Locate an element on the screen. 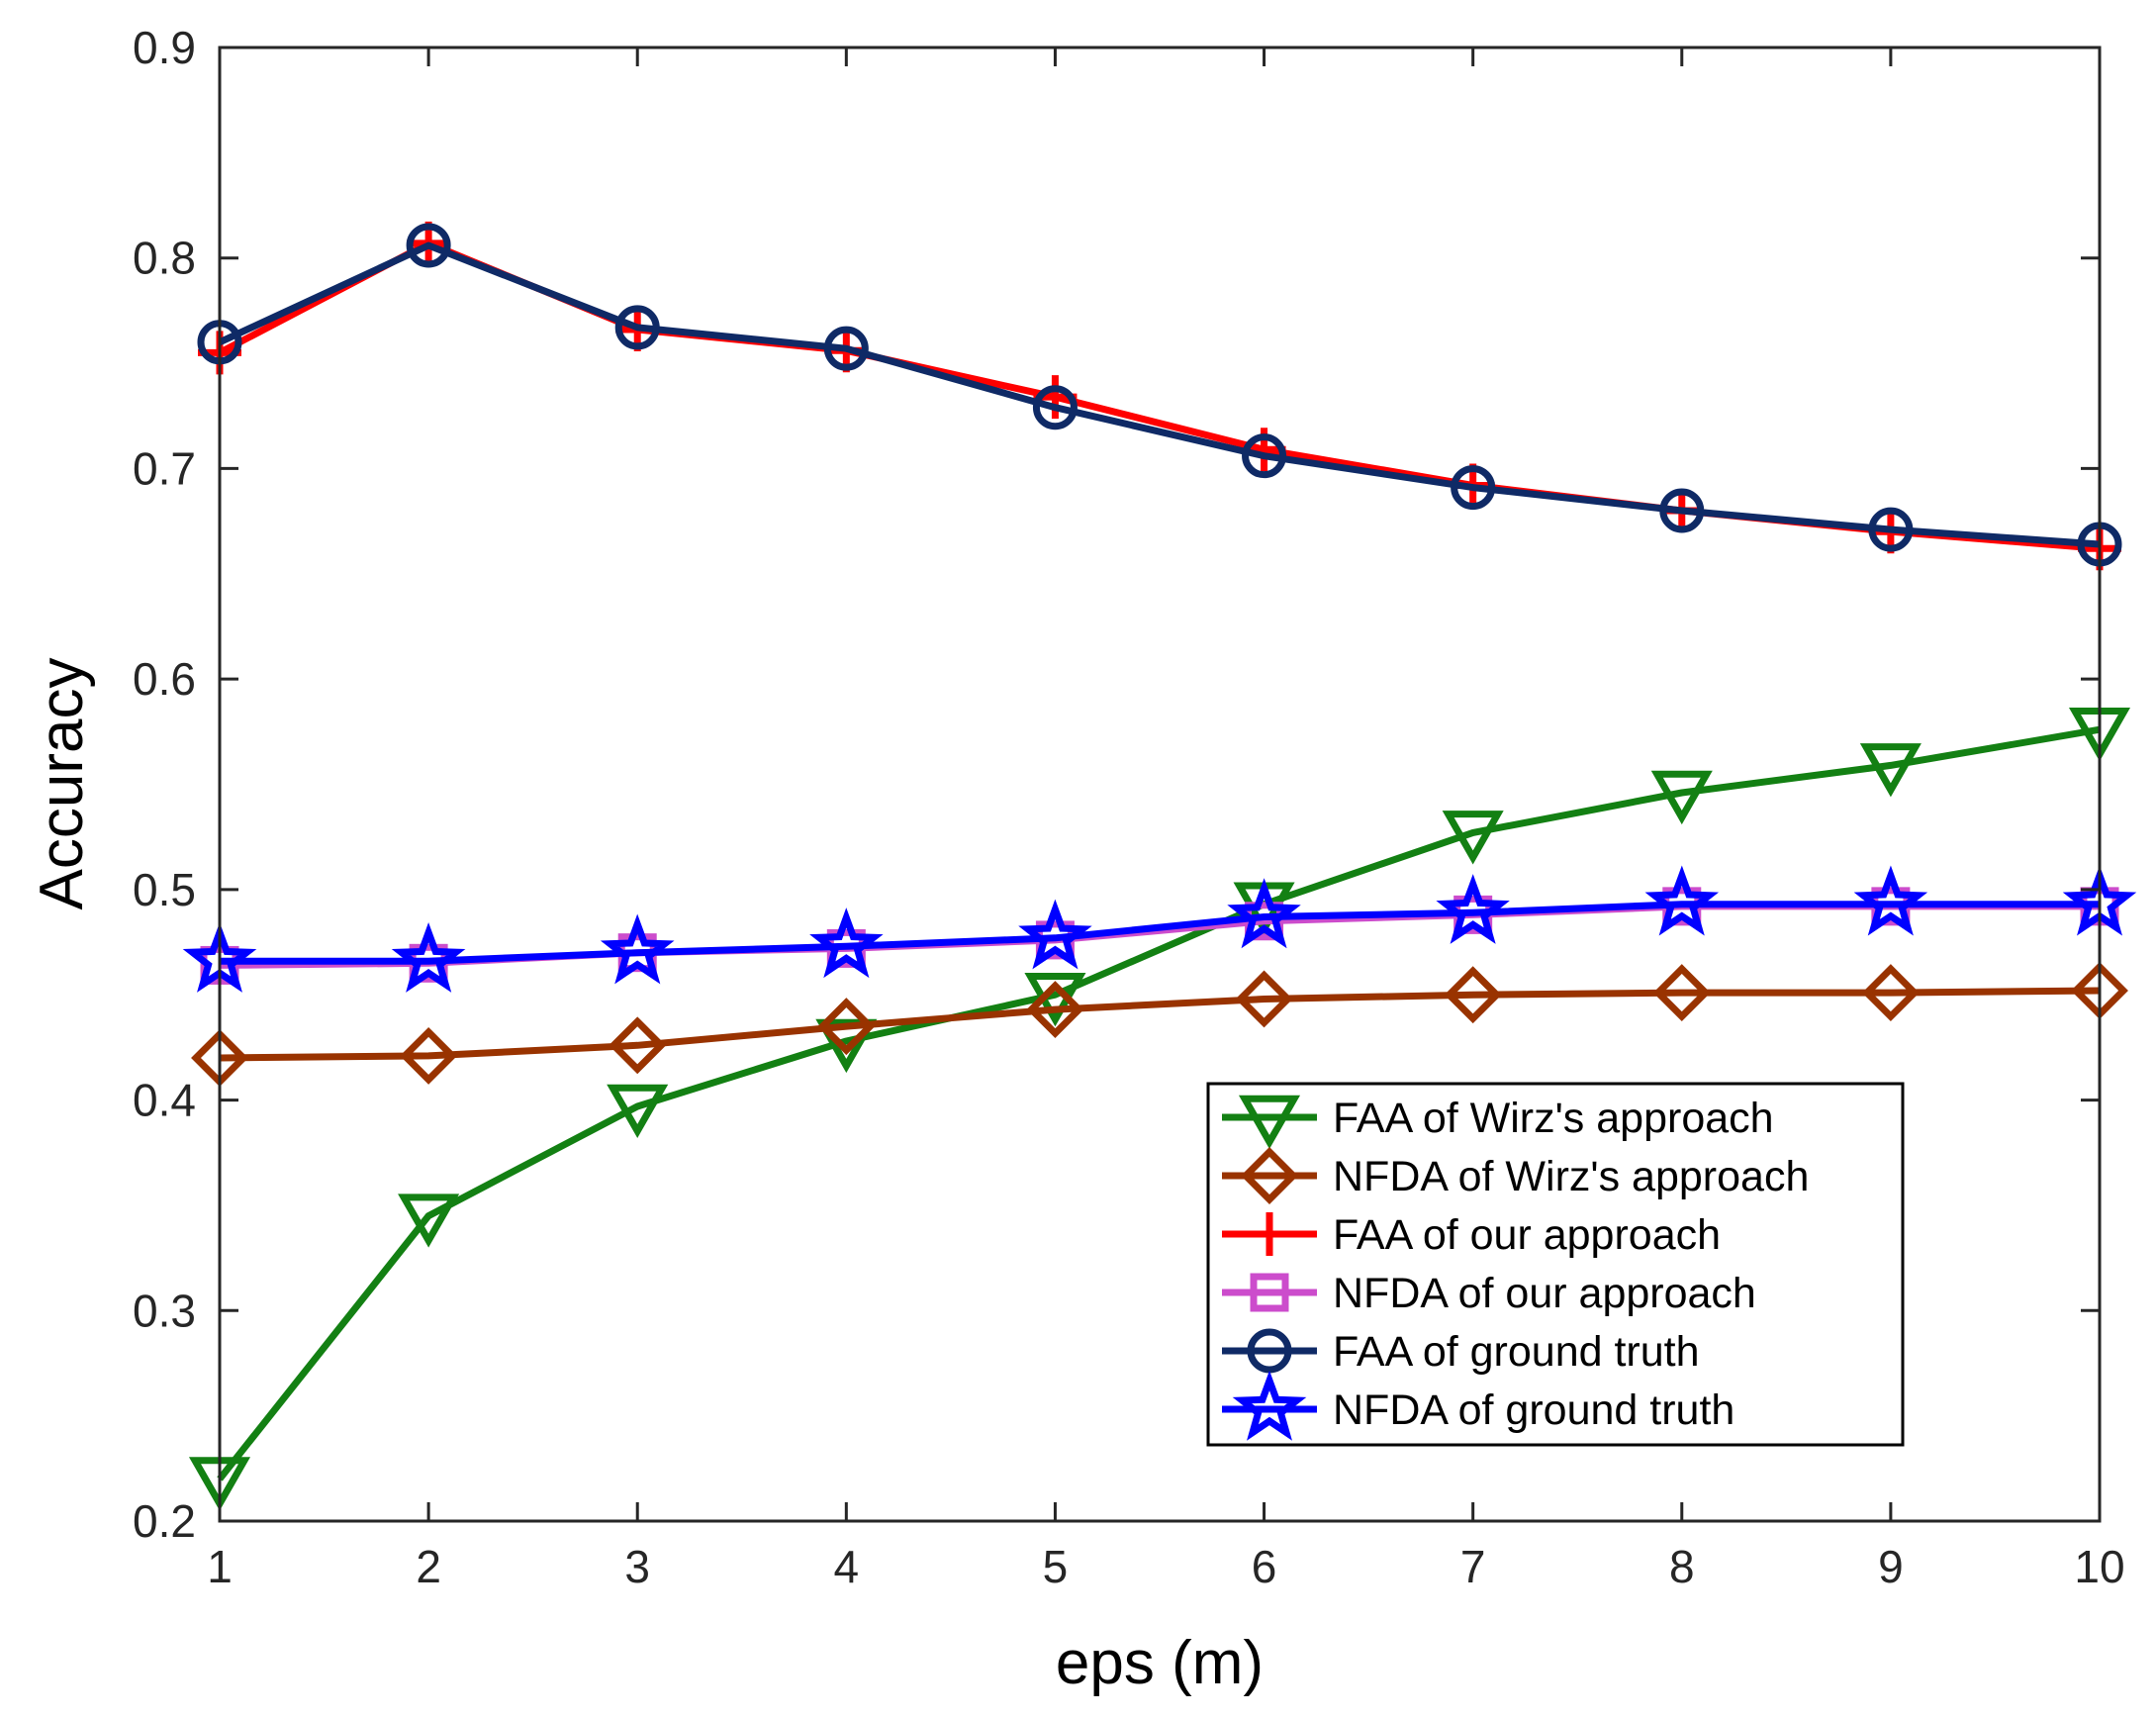  legend-label: NFDA of Wirz's approach is located at coordinates (1571, 1176).